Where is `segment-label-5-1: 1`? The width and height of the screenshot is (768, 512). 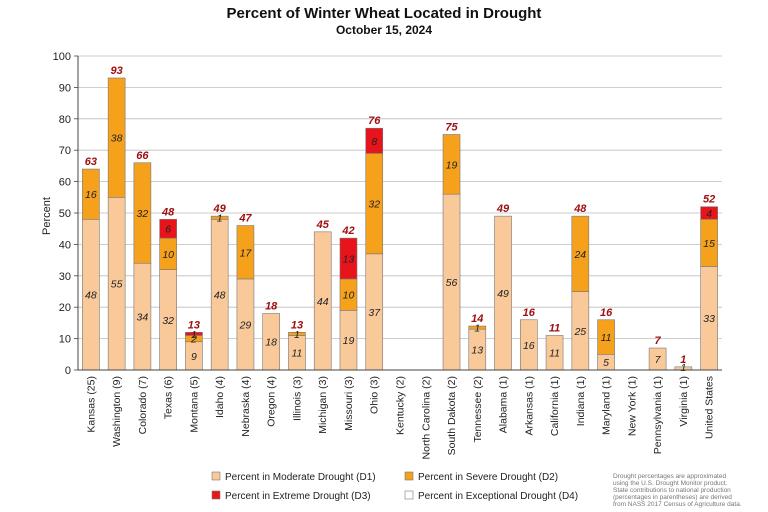
segment-label-5-1: 1 is located at coordinates (220, 219).